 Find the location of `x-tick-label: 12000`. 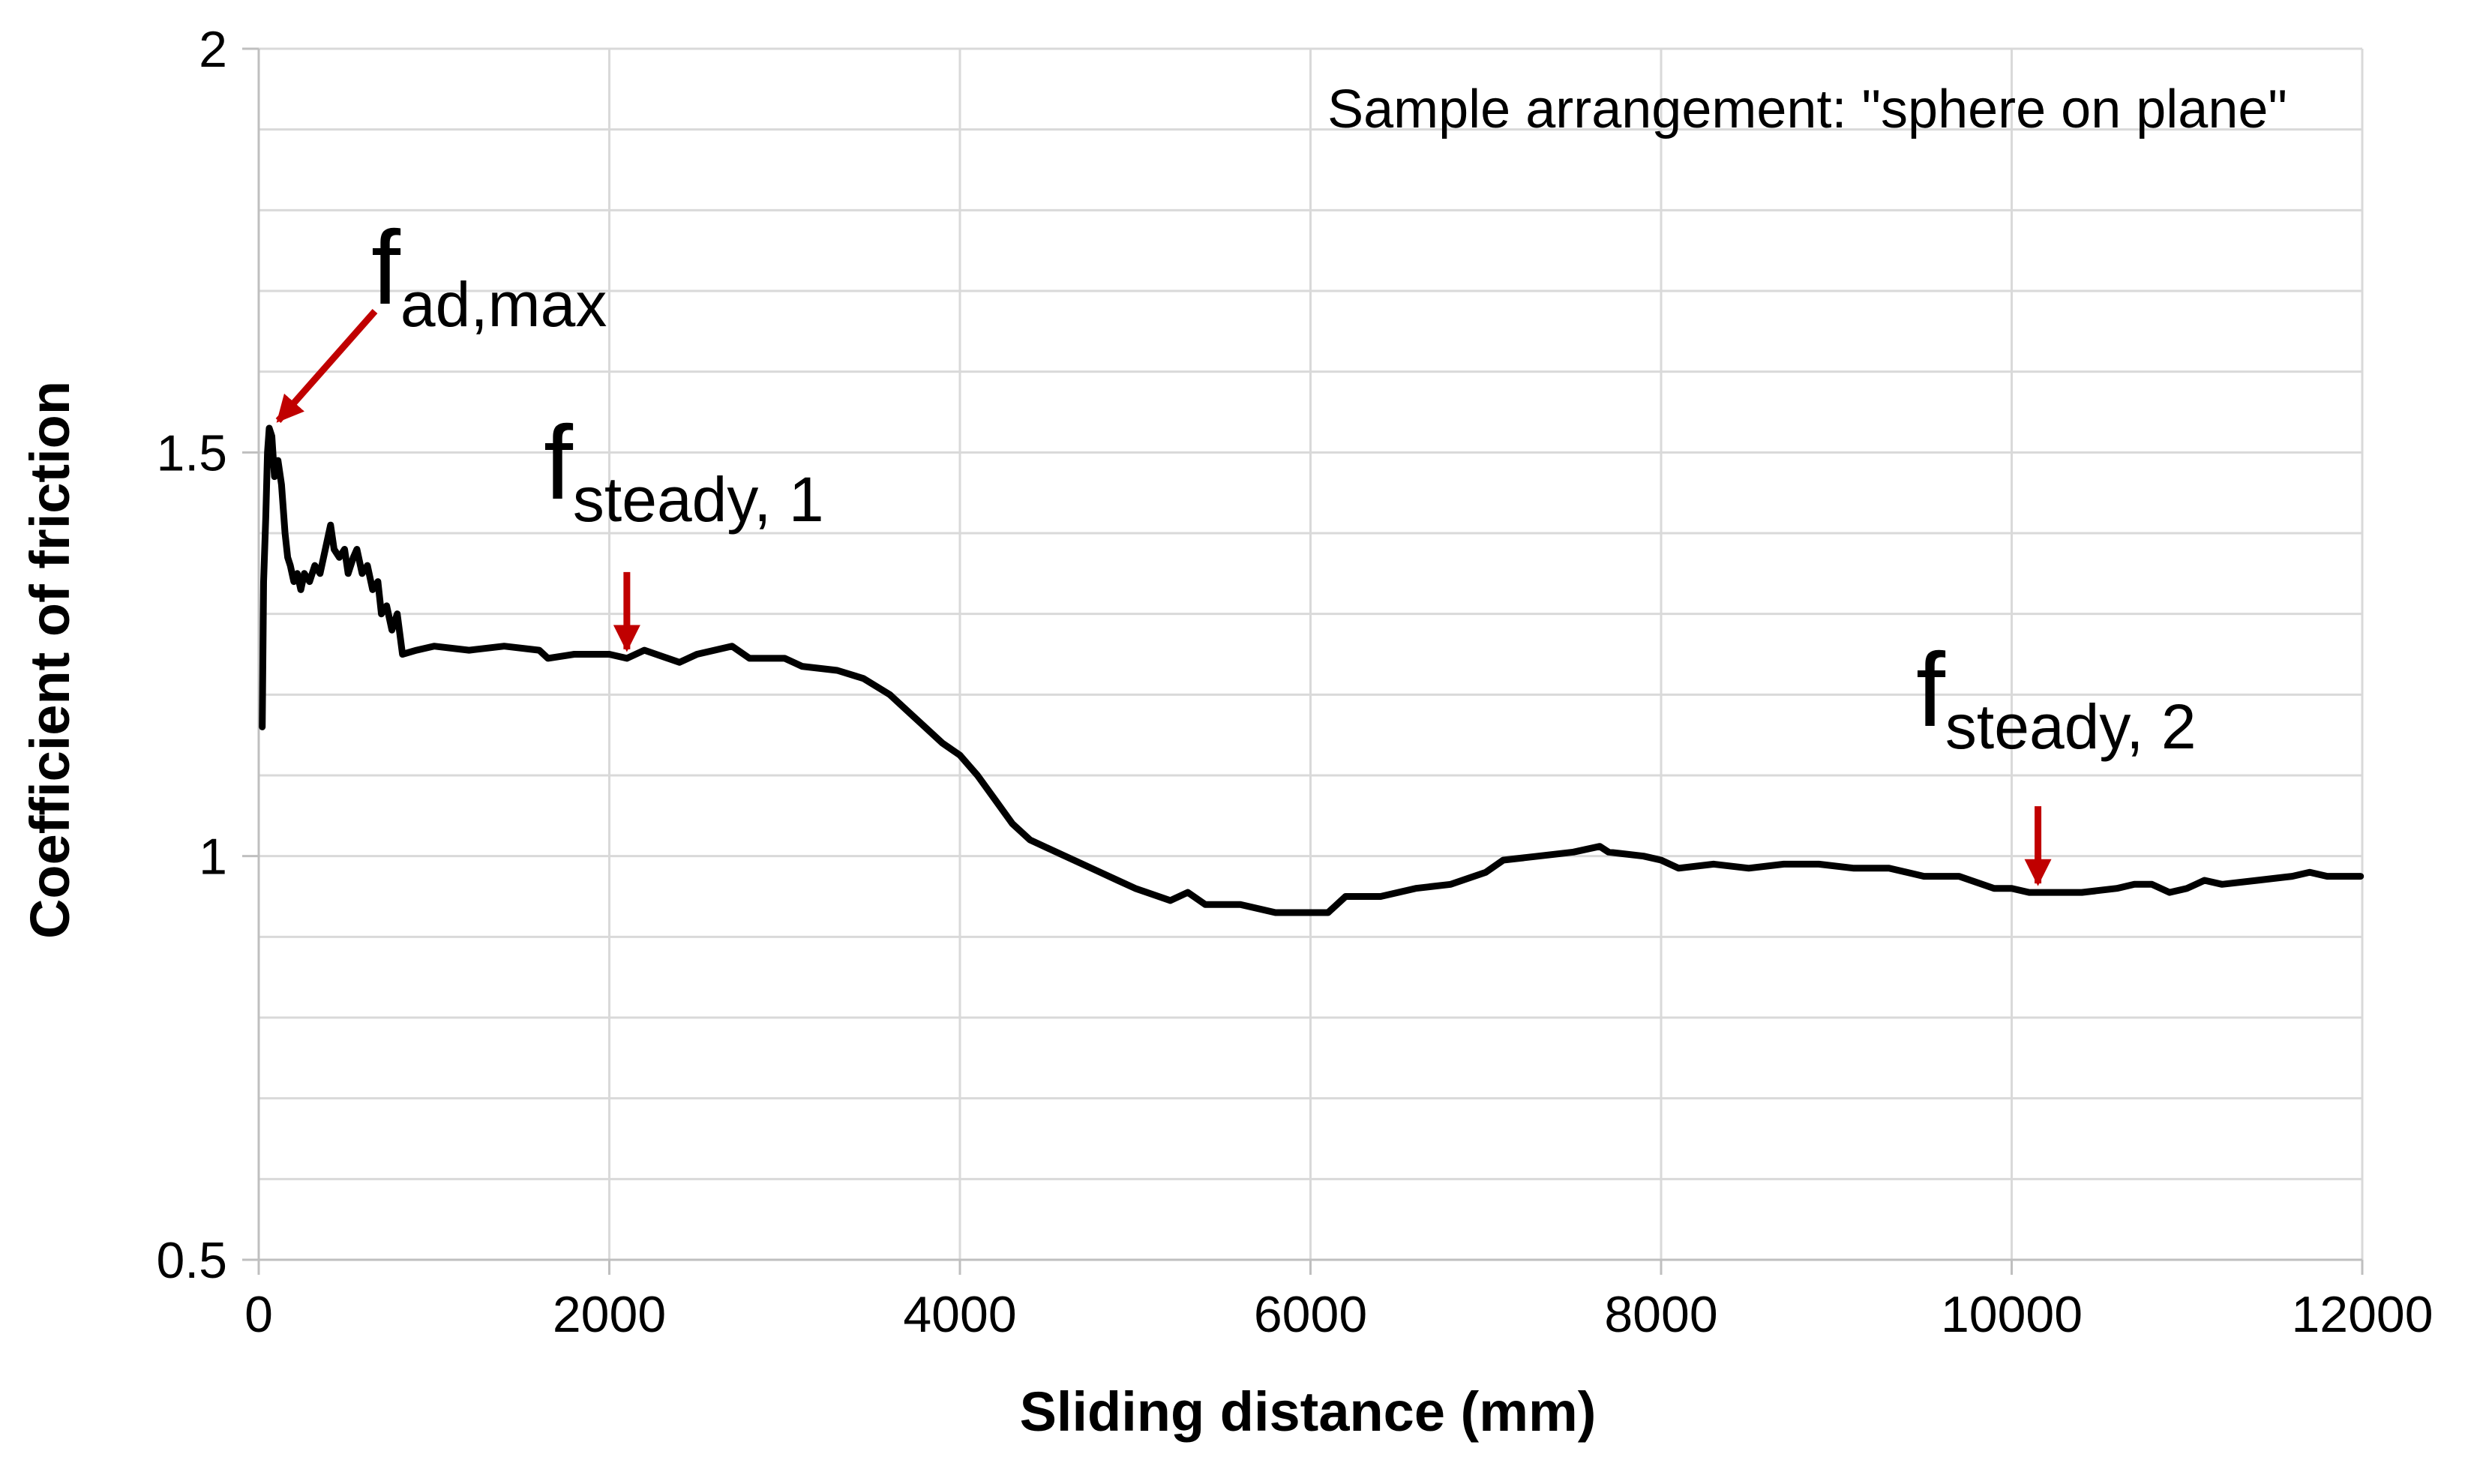

x-tick-label: 12000 is located at coordinates (2362, 1314).